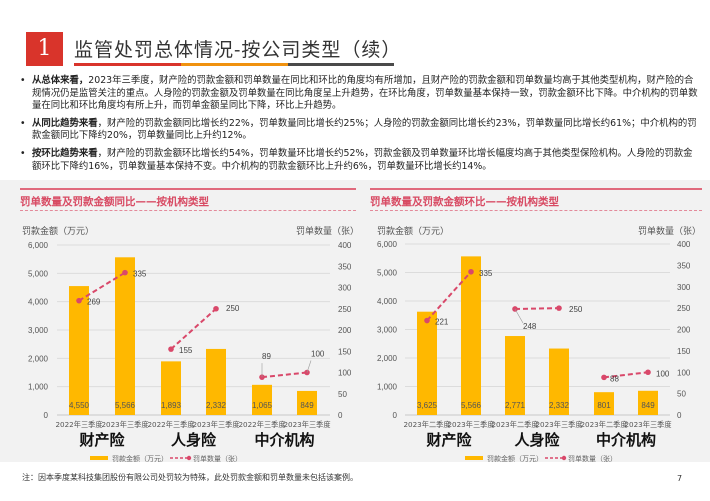  Describe the element at coordinates (345, 288) in the screenshot. I see `chart1-right-tick-label: 300` at that location.